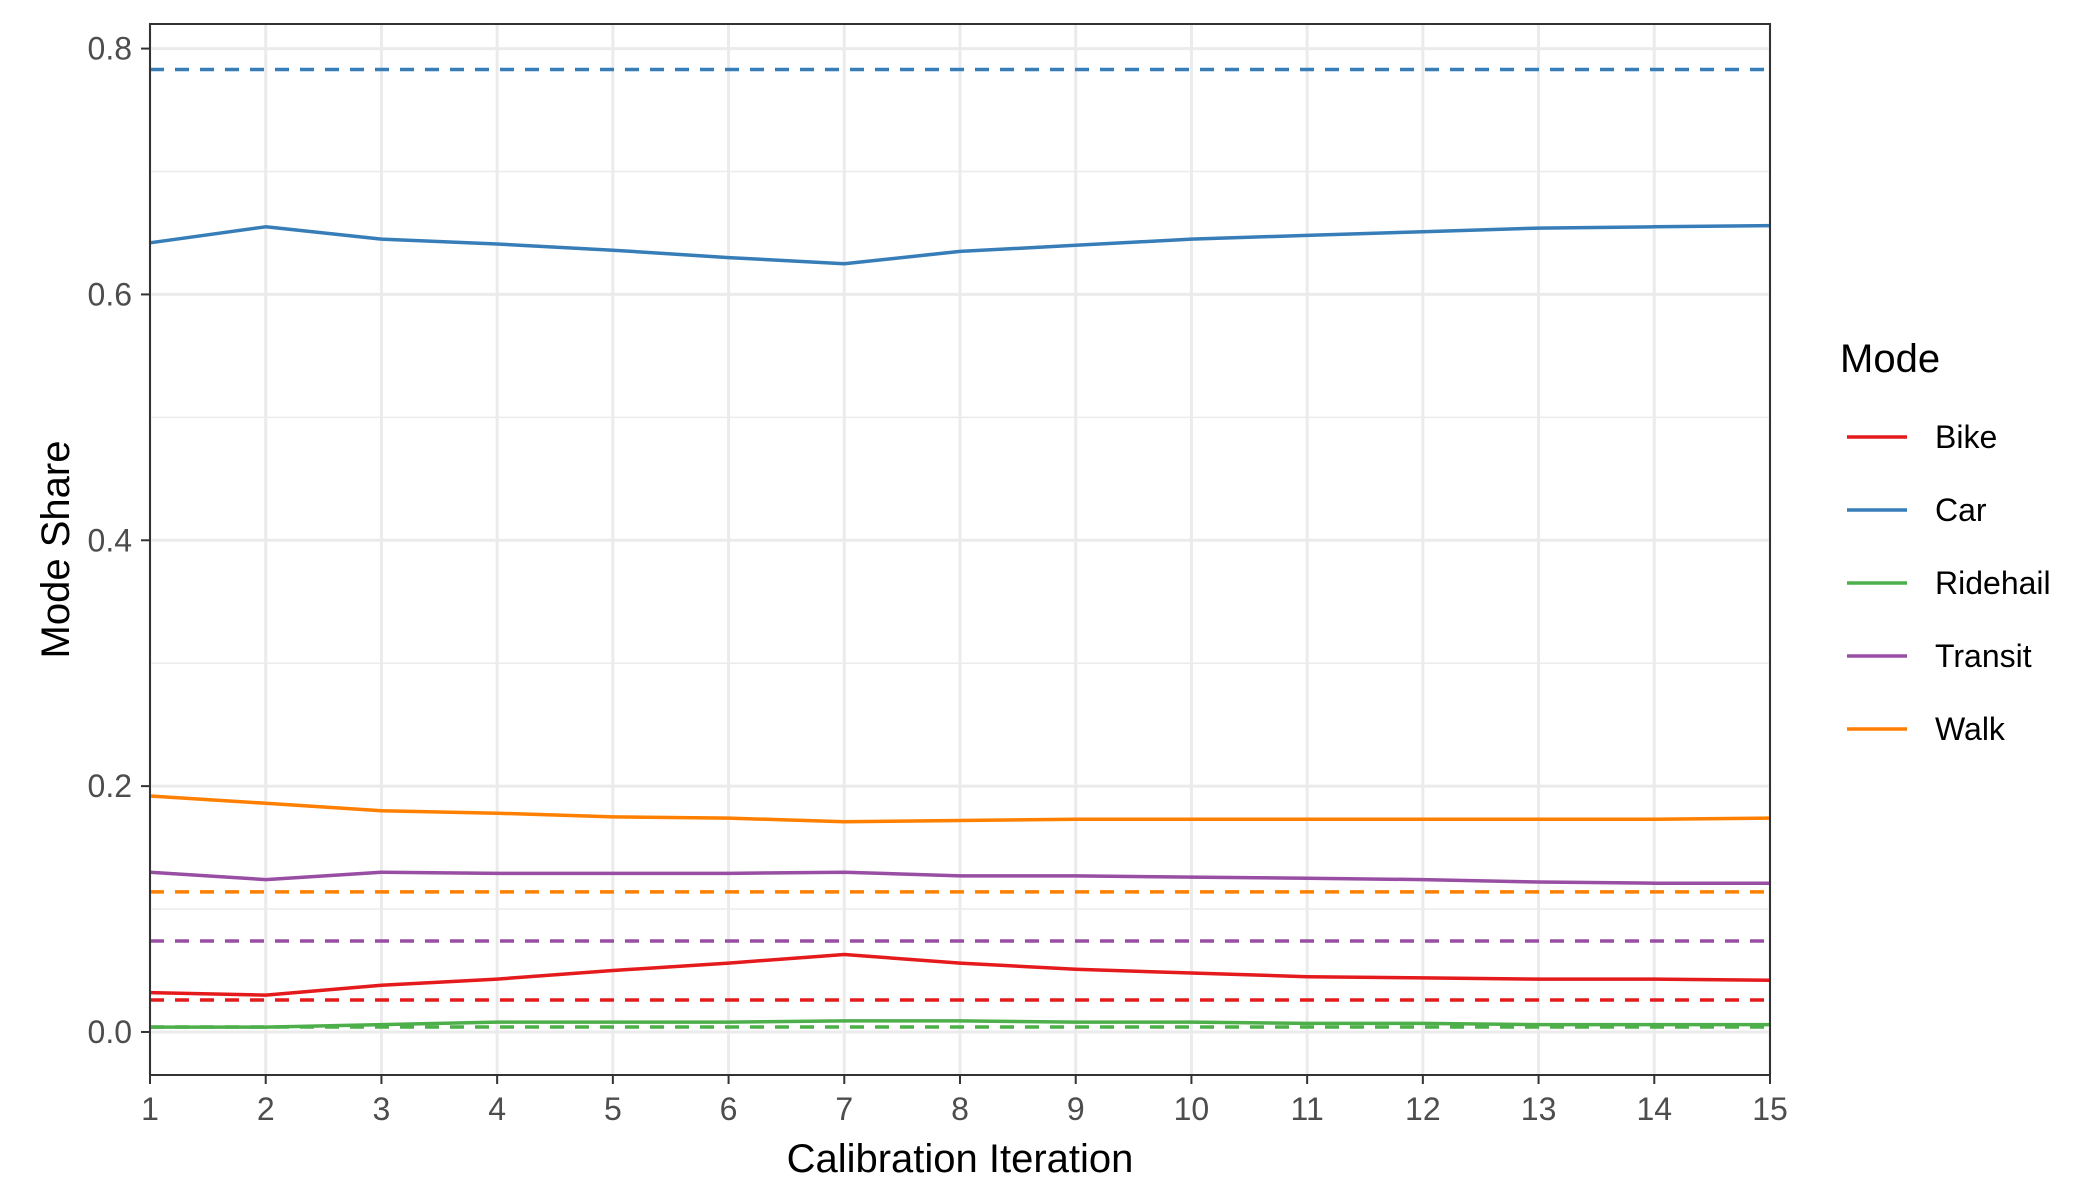 This screenshot has height=1200, width=2100. I want to click on series-line-walk, so click(960, 809).